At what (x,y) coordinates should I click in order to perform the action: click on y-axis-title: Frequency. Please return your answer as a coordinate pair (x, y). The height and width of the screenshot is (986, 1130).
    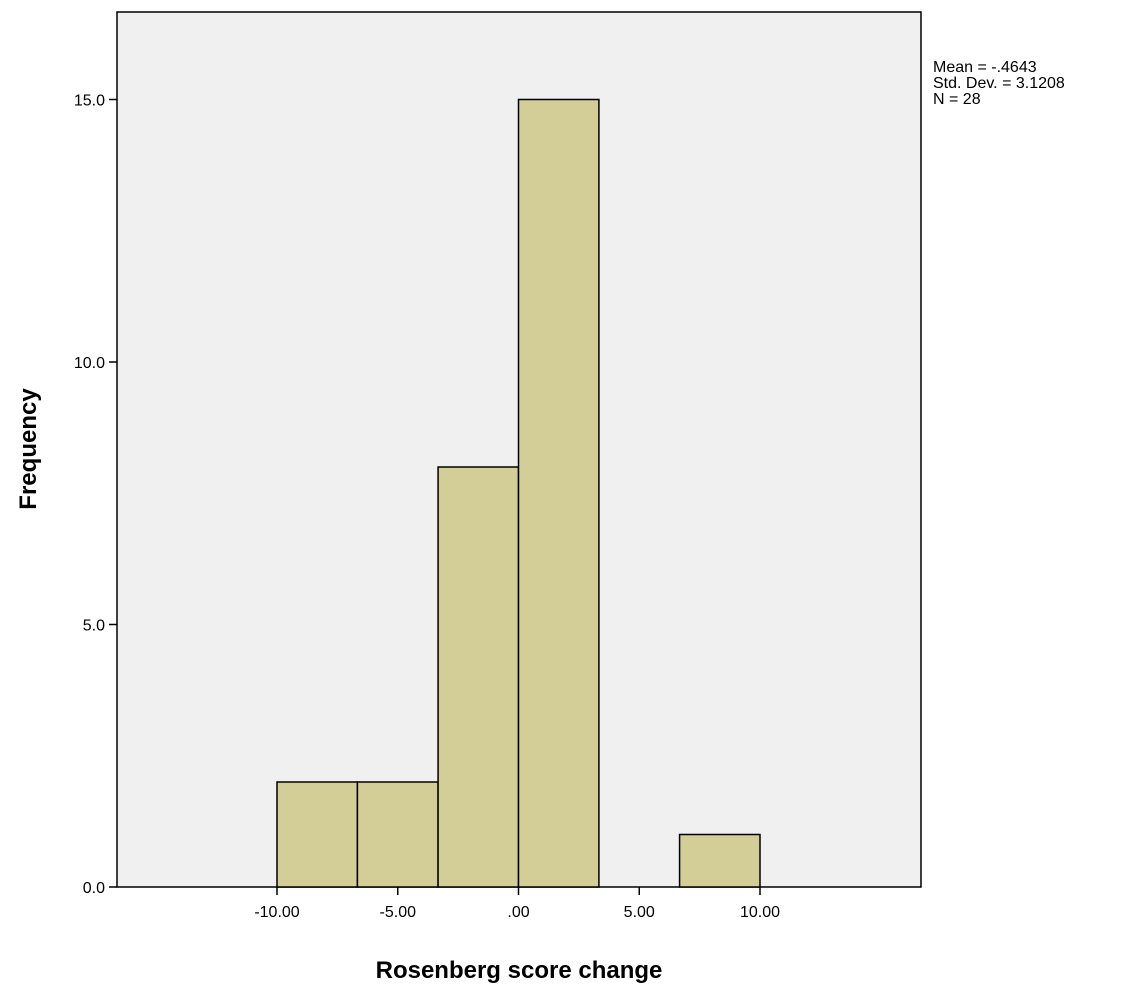
    Looking at the image, I should click on (28, 449).